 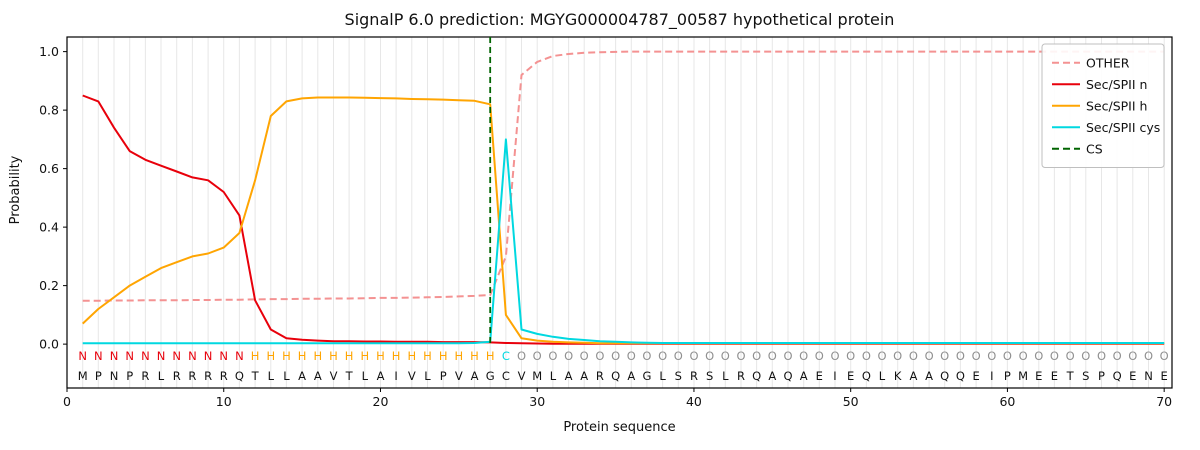 What do you see at coordinates (224, 401) in the screenshot?
I see `x-tick-label: 10` at bounding box center [224, 401].